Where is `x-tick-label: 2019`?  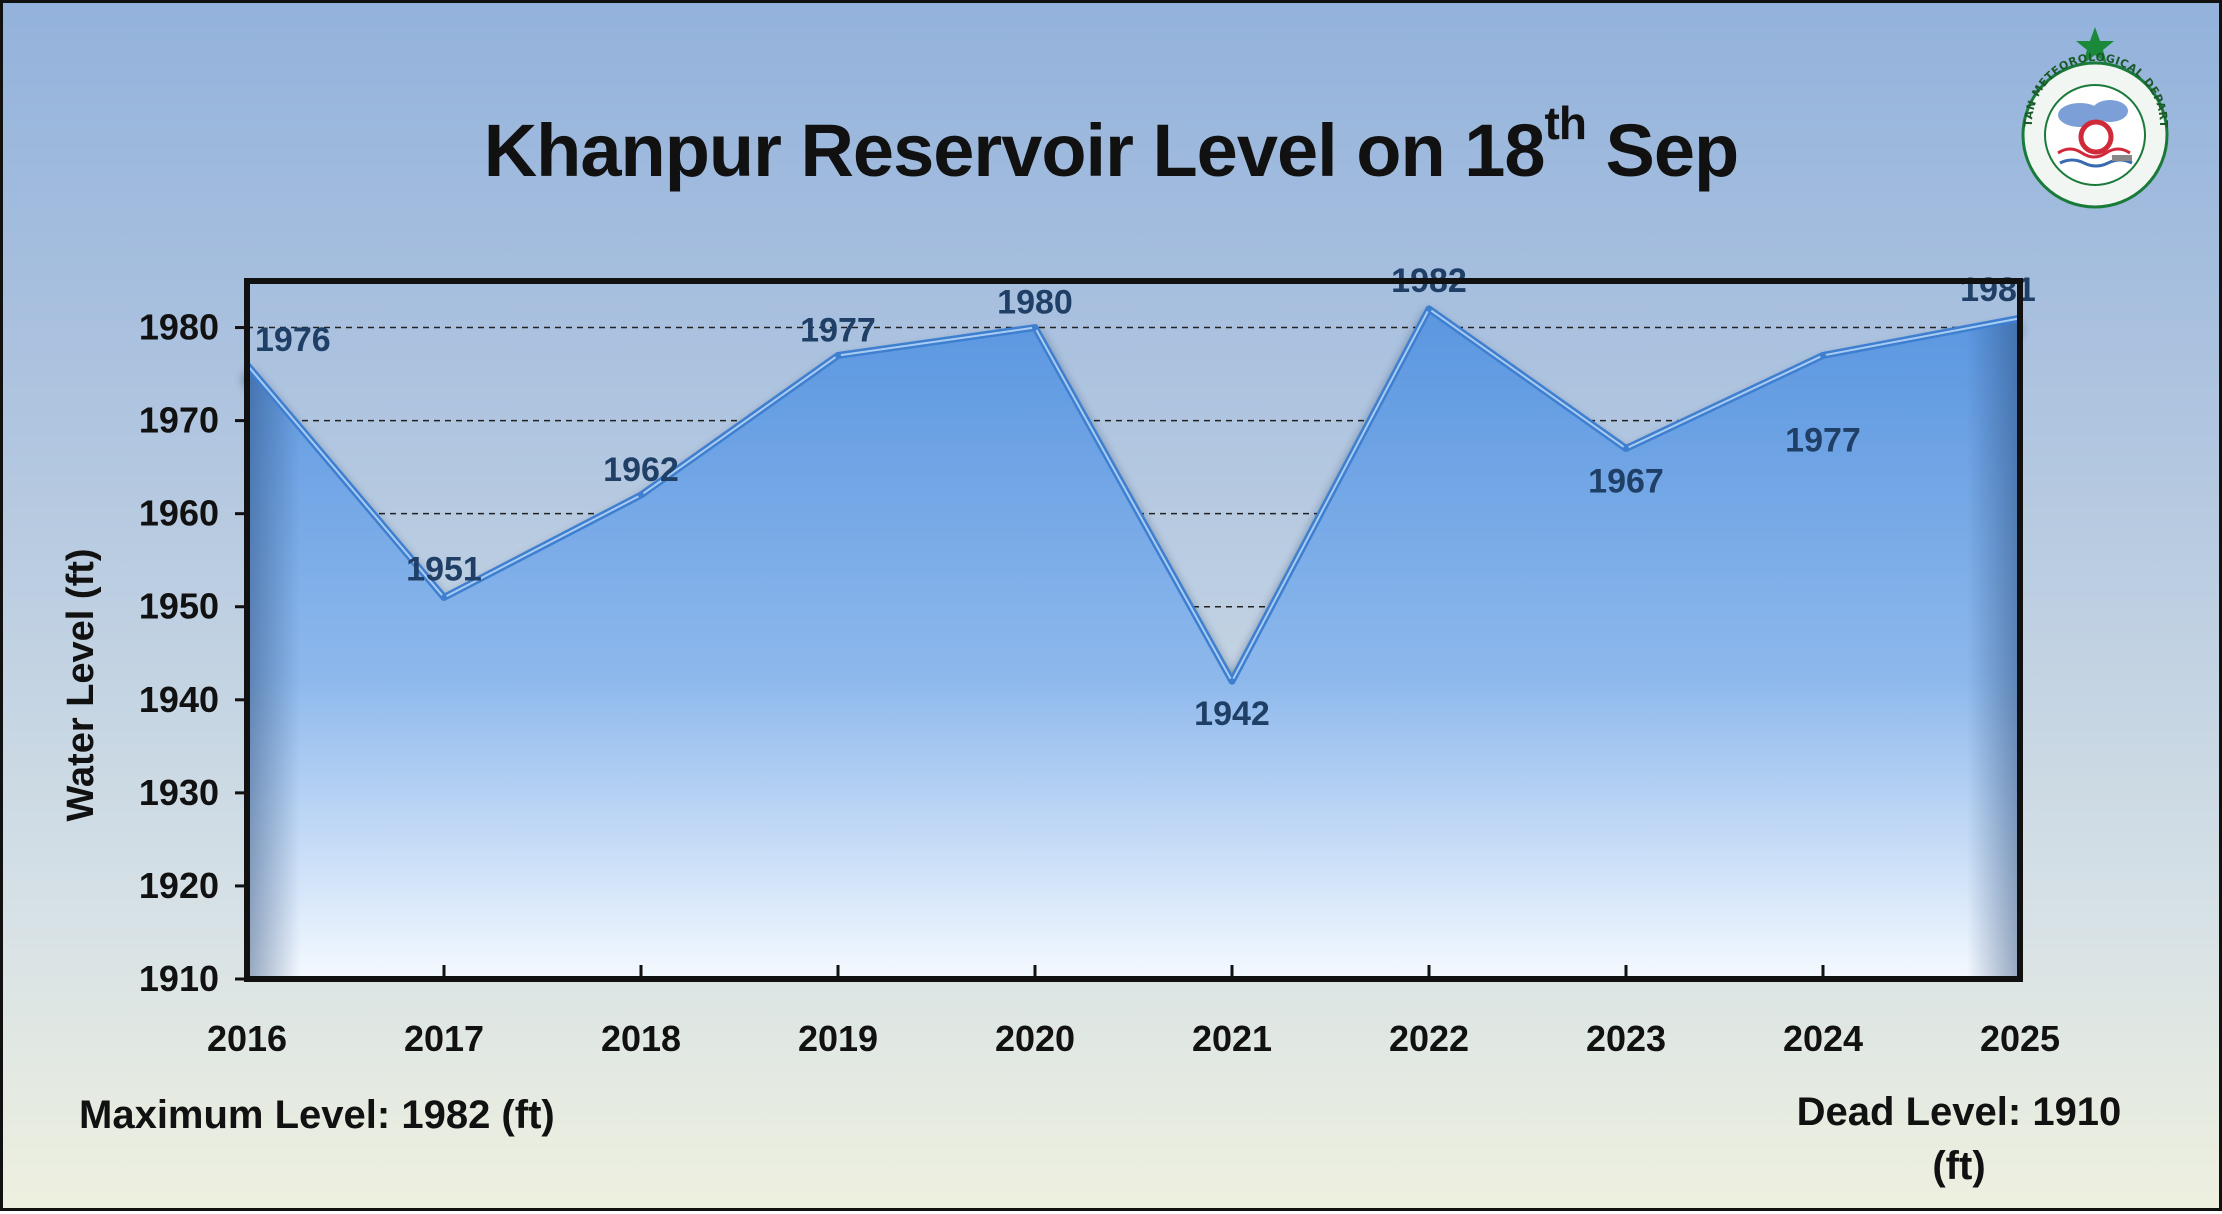
x-tick-label: 2019 is located at coordinates (838, 1038).